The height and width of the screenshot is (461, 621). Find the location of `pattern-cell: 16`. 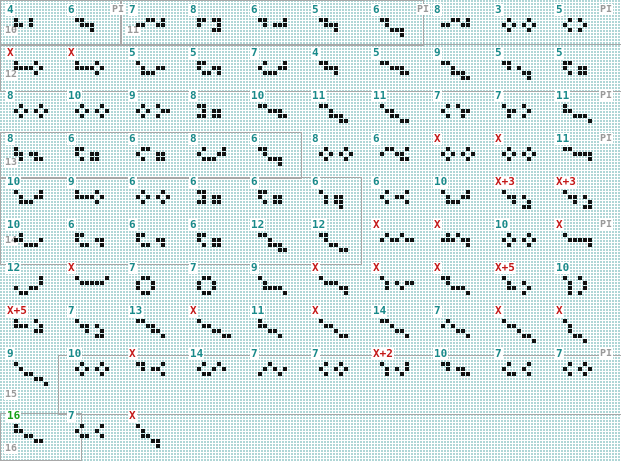

pattern-cell: 16 is located at coordinates (36, 431).